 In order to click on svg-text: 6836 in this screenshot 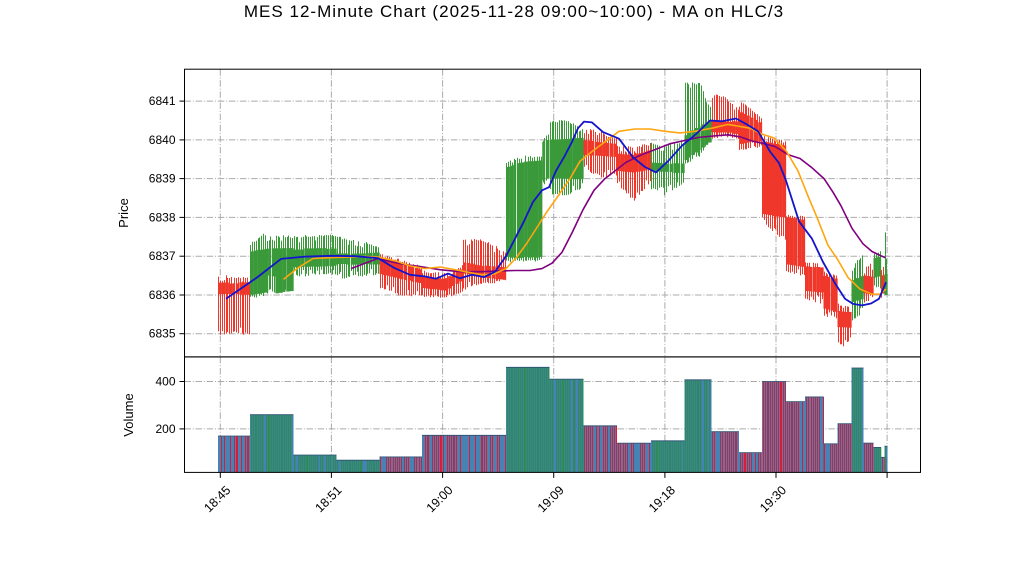, I will do `click(162, 295)`.